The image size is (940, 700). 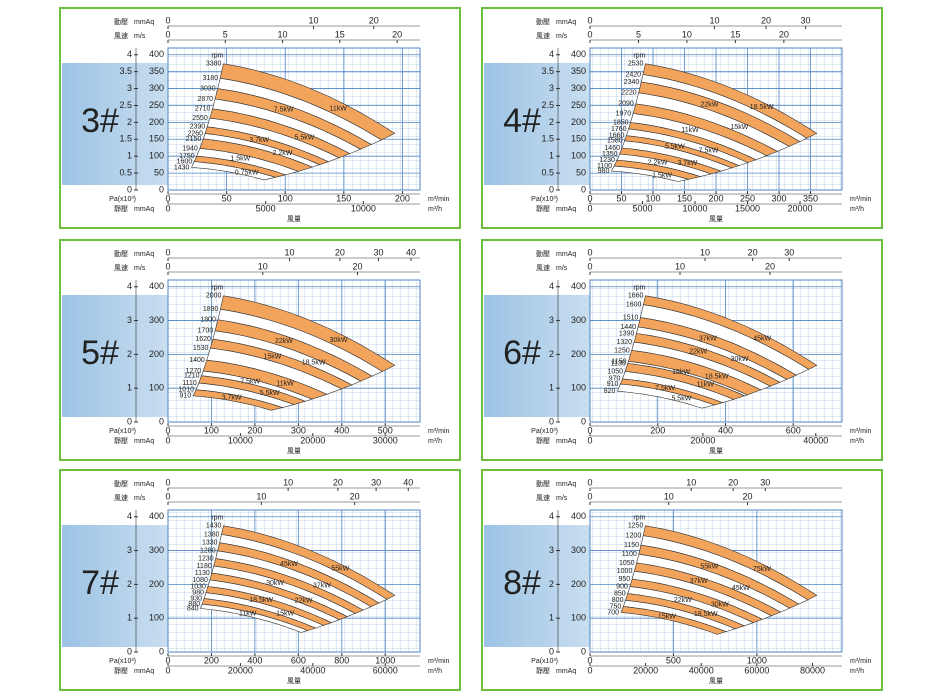 What do you see at coordinates (631, 317) in the screenshot?
I see `rpm-label: 1510` at bounding box center [631, 317].